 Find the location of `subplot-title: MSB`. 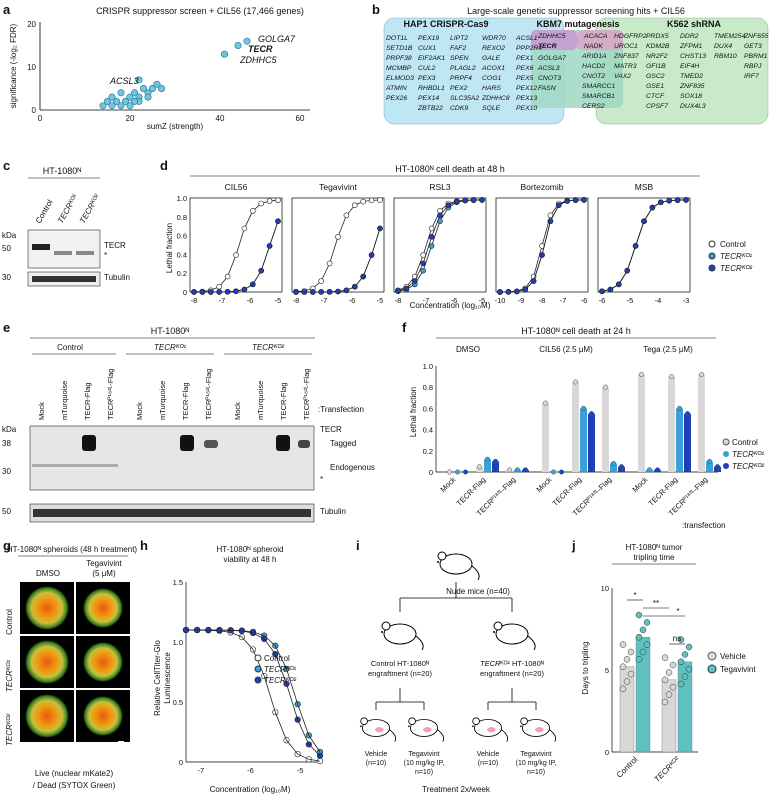

subplot-title: MSB is located at coordinates (644, 187).